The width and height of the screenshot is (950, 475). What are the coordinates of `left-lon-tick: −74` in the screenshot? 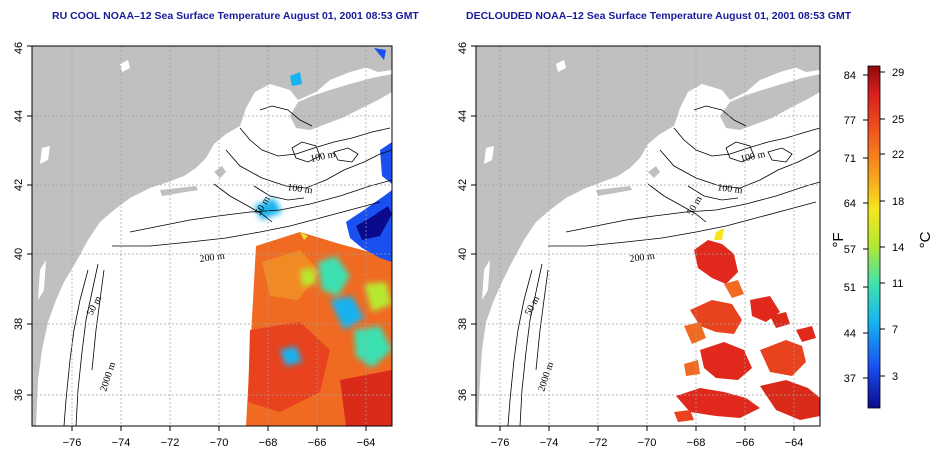 It's located at (121, 443).